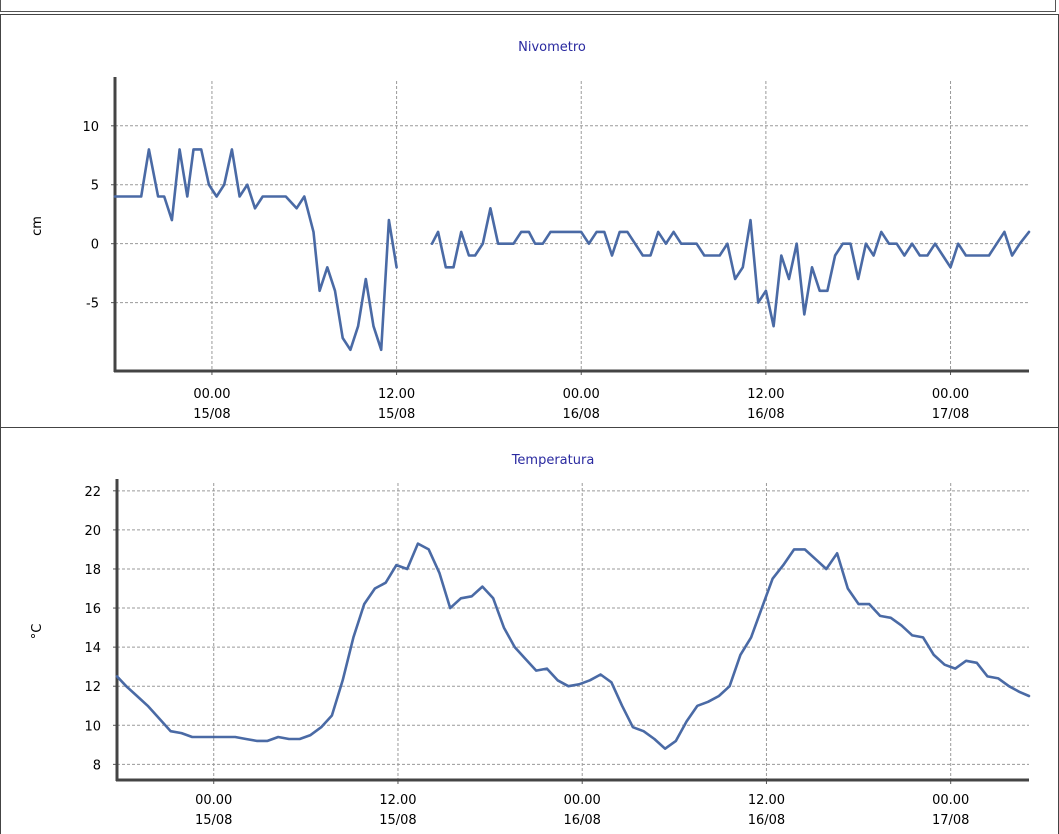  I want to click on y-tick-label: 0, so click(95, 245).